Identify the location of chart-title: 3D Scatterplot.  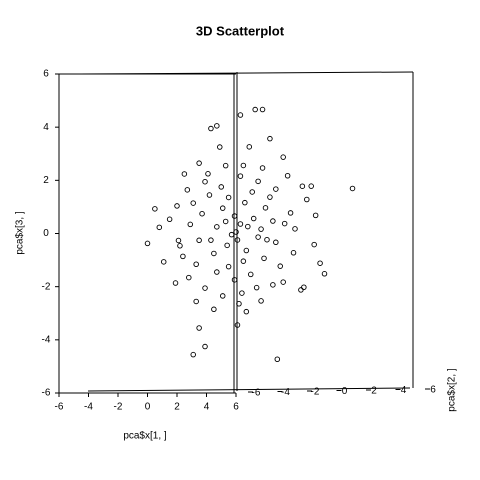
(240, 30).